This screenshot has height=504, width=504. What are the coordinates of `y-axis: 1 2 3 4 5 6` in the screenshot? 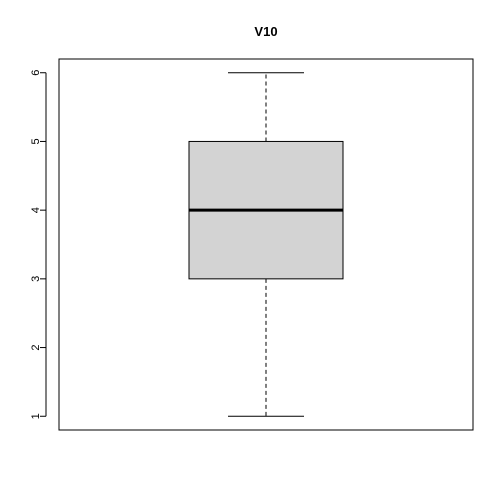 It's located at (38, 244).